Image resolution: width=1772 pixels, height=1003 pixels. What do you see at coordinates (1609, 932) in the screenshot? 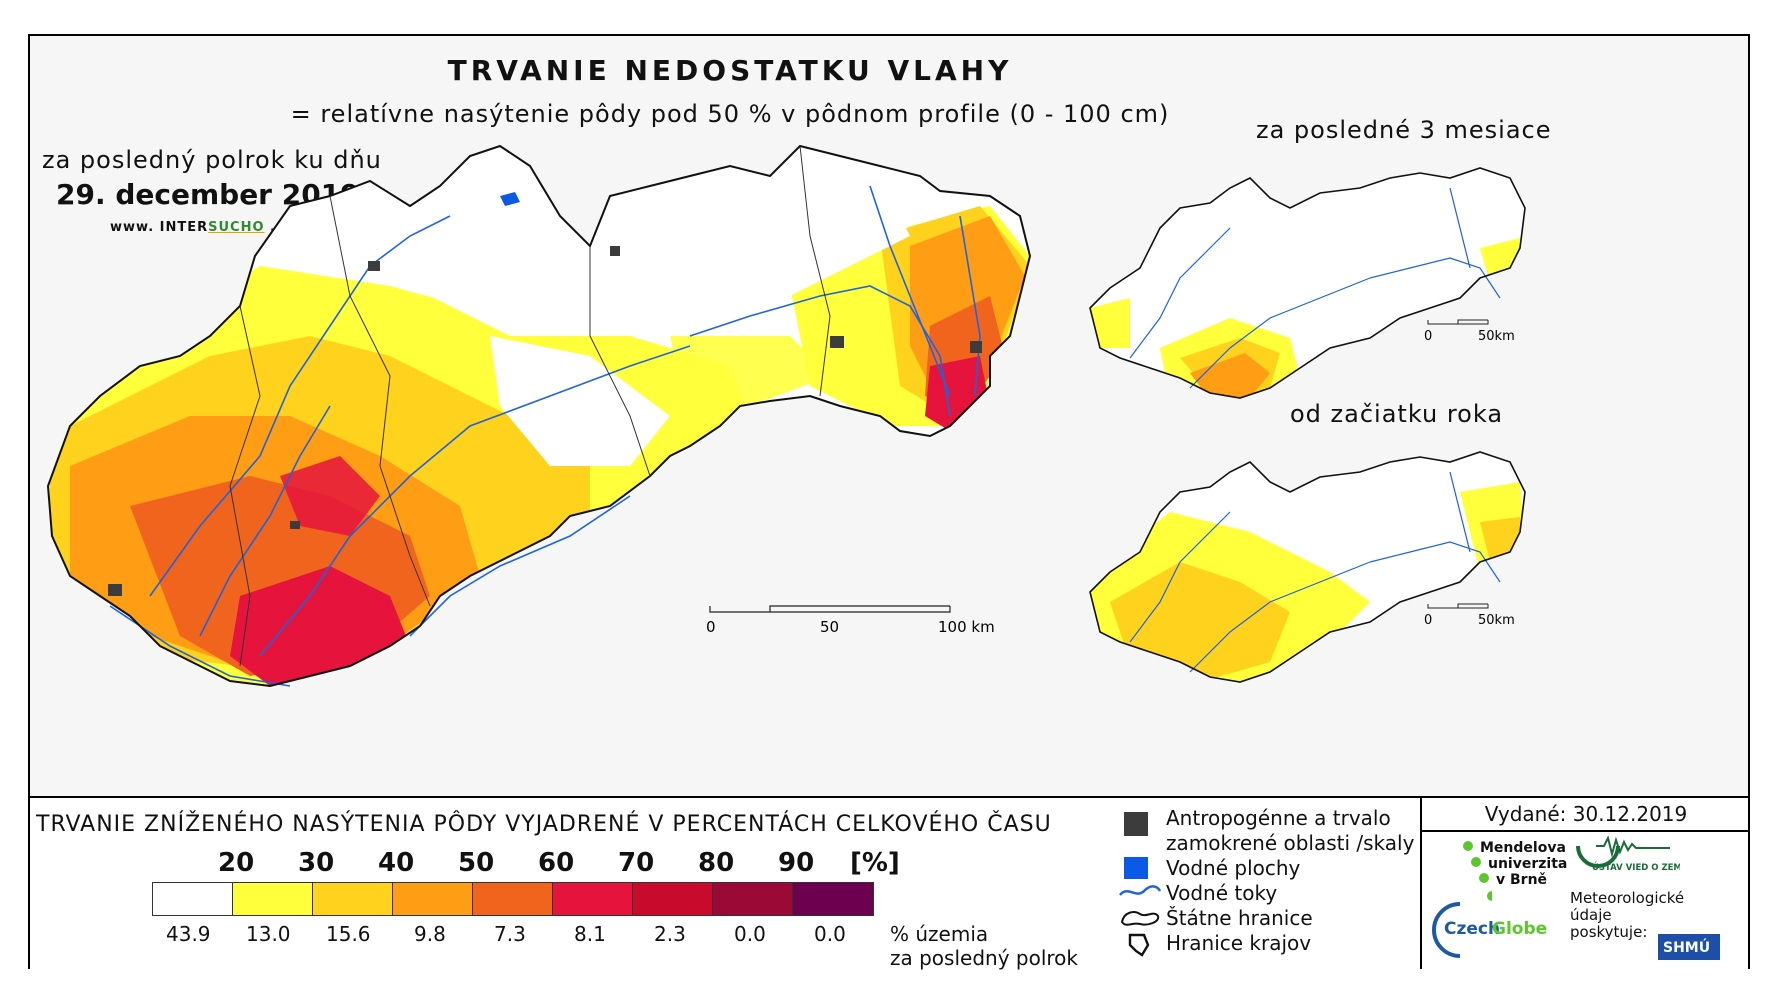
I see `meteo-line3: poskytuje:` at bounding box center [1609, 932].